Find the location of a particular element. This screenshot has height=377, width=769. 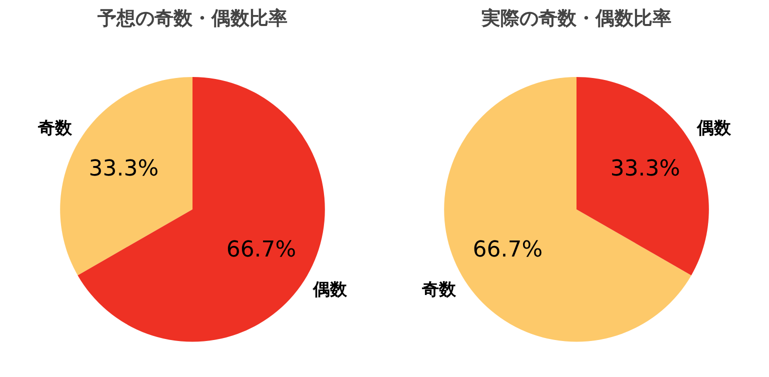

chart-title: 予想の奇数・偶数比率 is located at coordinates (192, 19).